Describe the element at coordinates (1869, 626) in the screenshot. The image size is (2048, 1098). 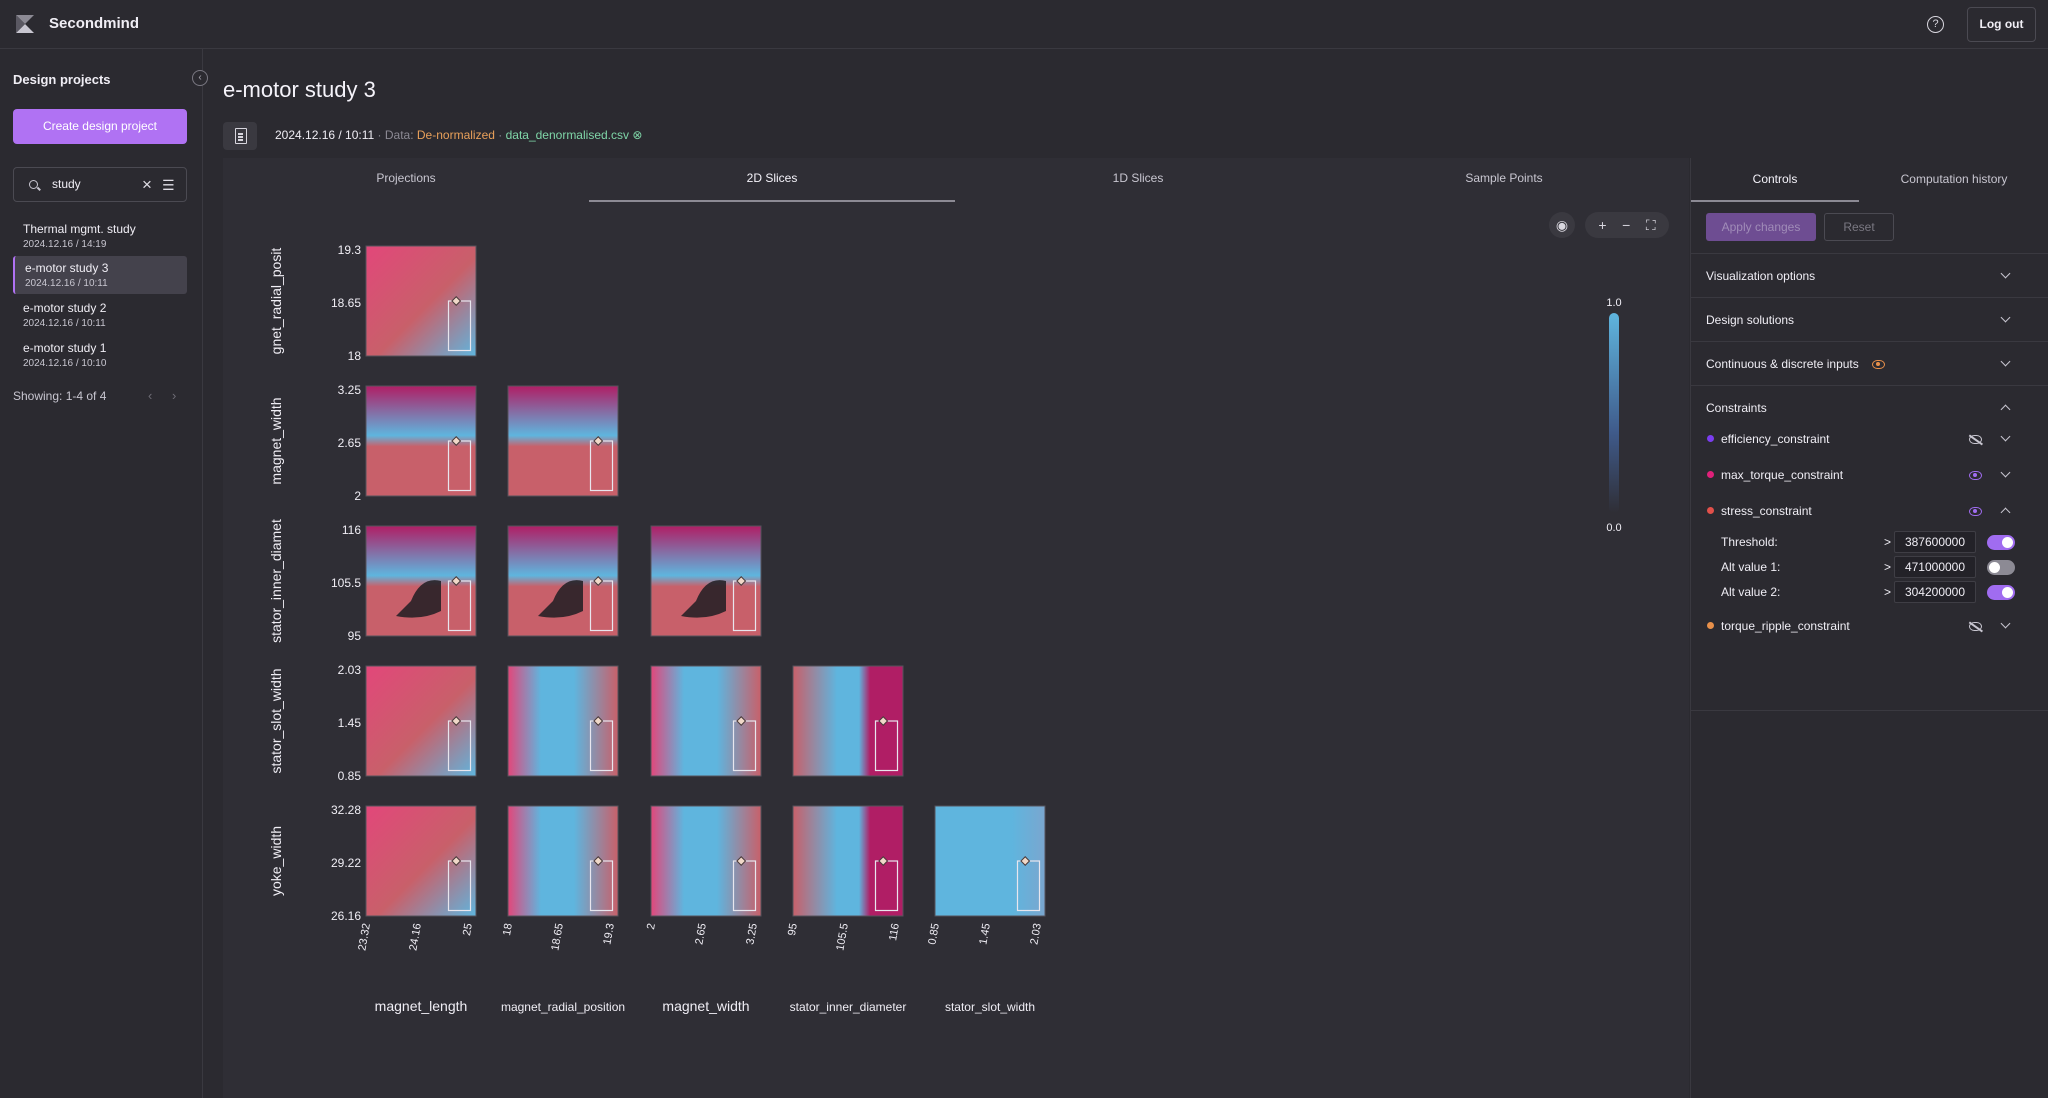
I see `constraint-torque-ripple: torque_ripple_constraint` at that location.